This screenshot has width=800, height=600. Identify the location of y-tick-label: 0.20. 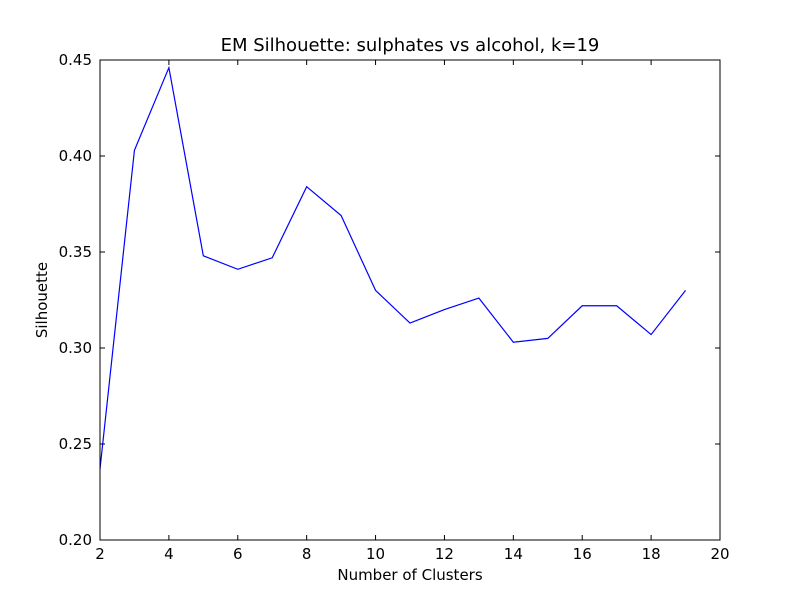
(75, 540).